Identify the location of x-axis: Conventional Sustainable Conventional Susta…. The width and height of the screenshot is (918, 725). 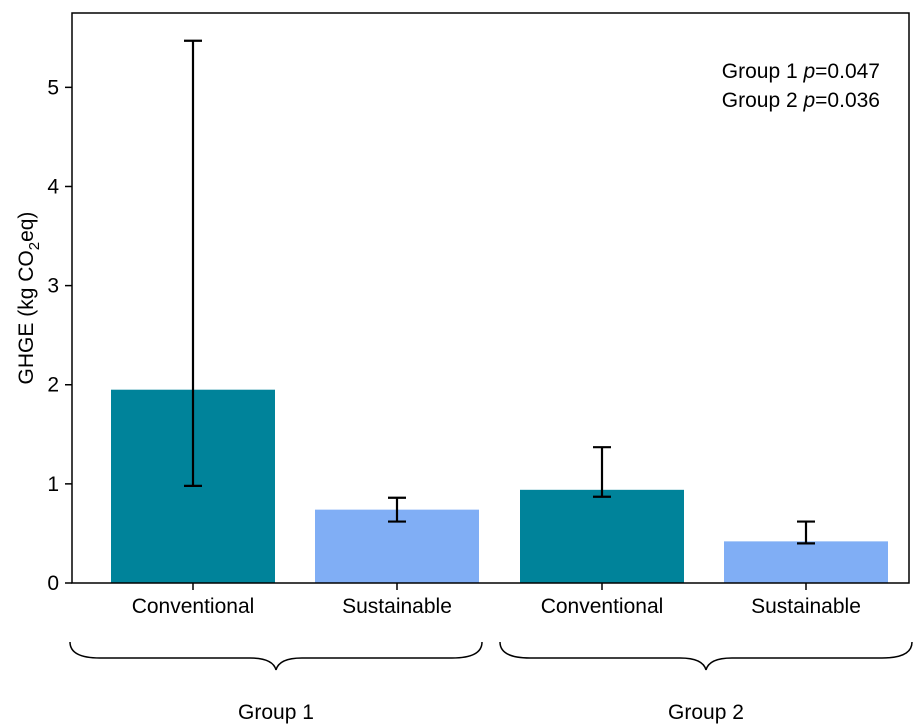
(496, 600).